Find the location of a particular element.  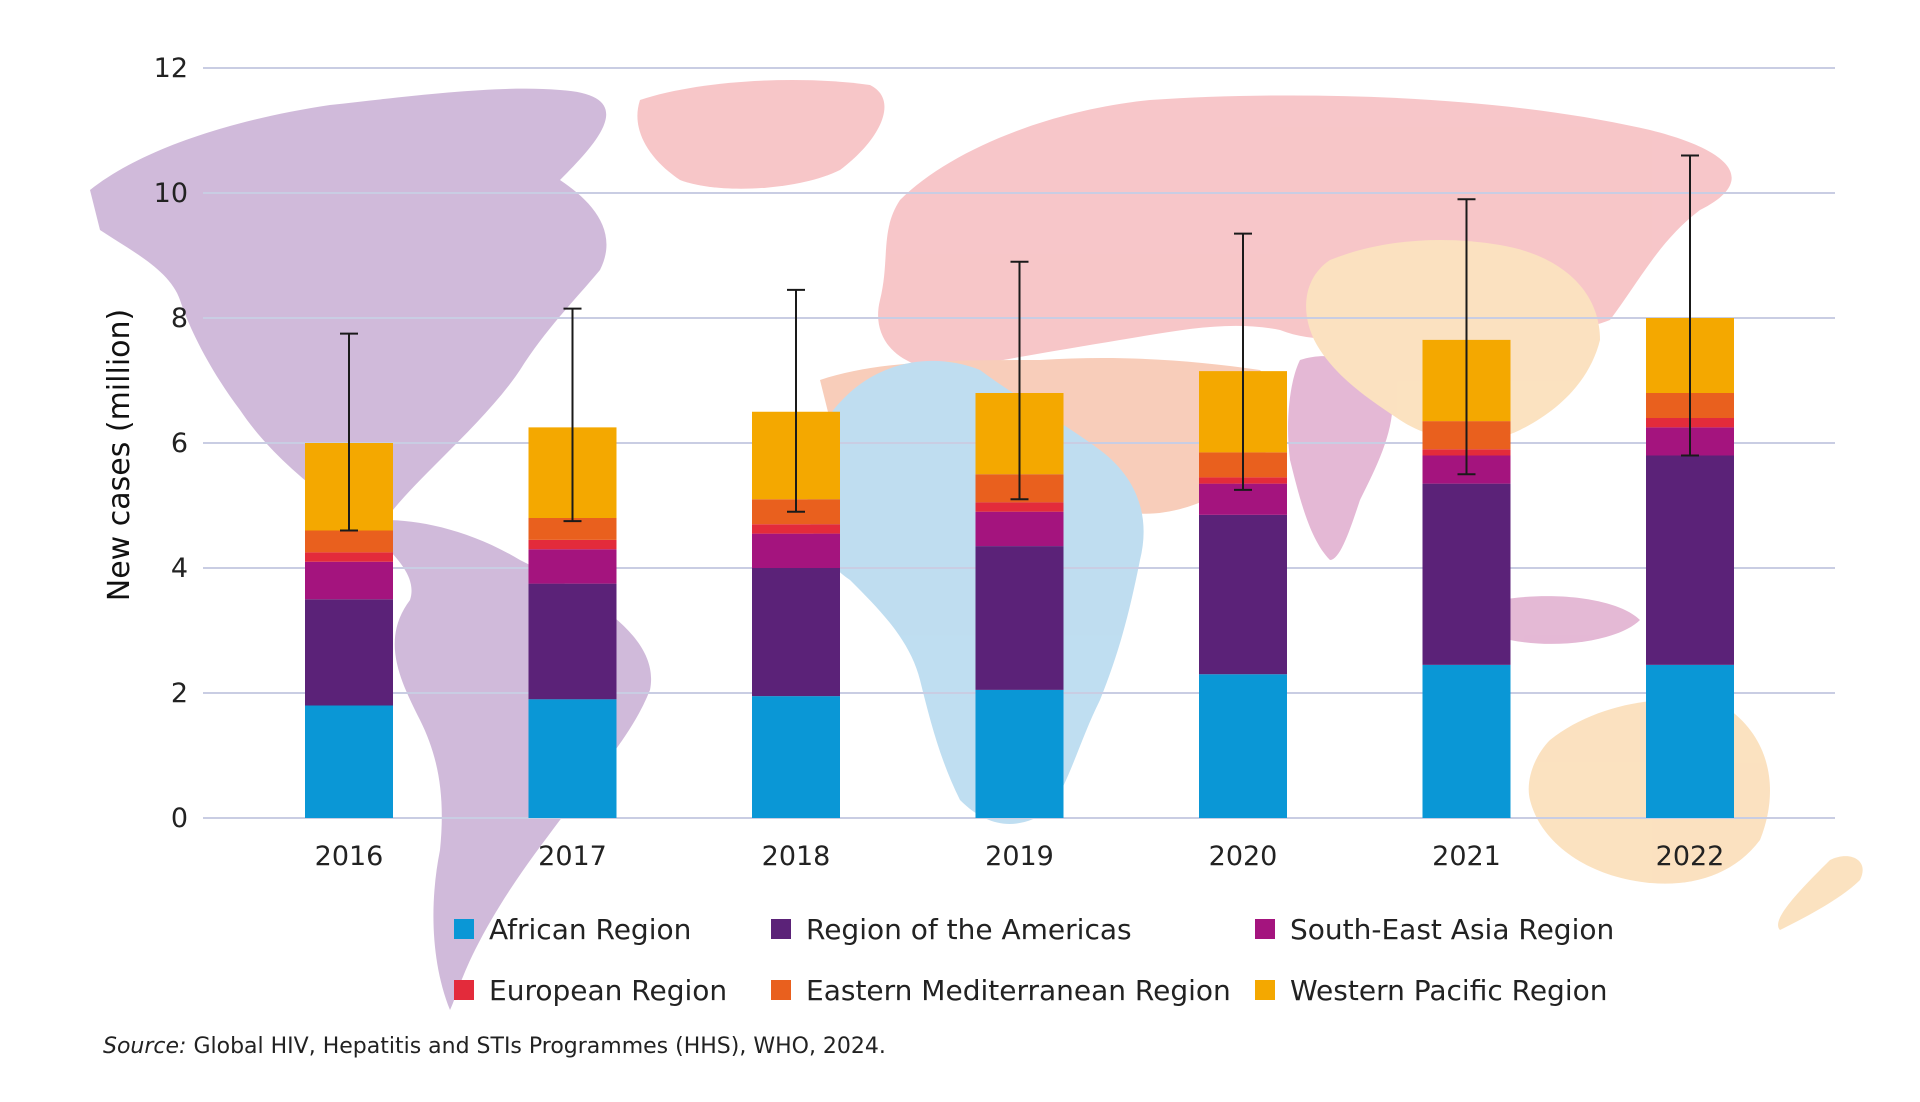

legend-label: South-East Asia Region is located at coordinates (1452, 929).